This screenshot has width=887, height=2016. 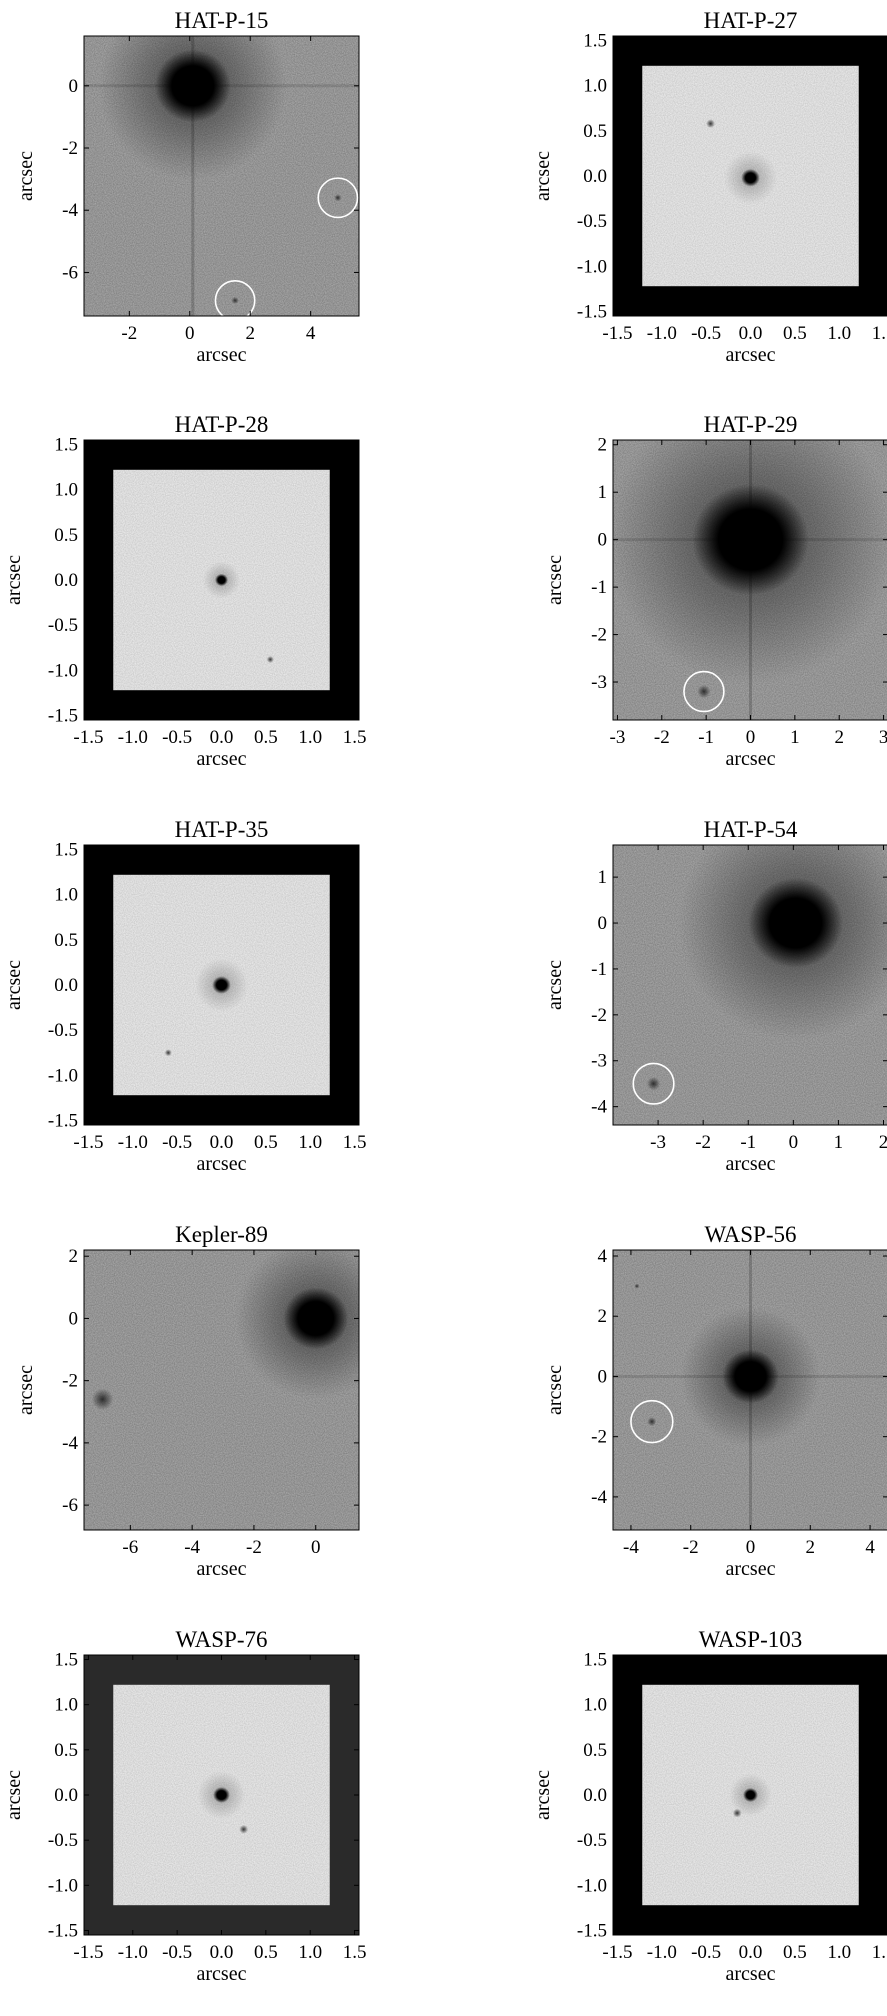 I want to click on y-tick-label: 2, so click(x=603, y=1316).